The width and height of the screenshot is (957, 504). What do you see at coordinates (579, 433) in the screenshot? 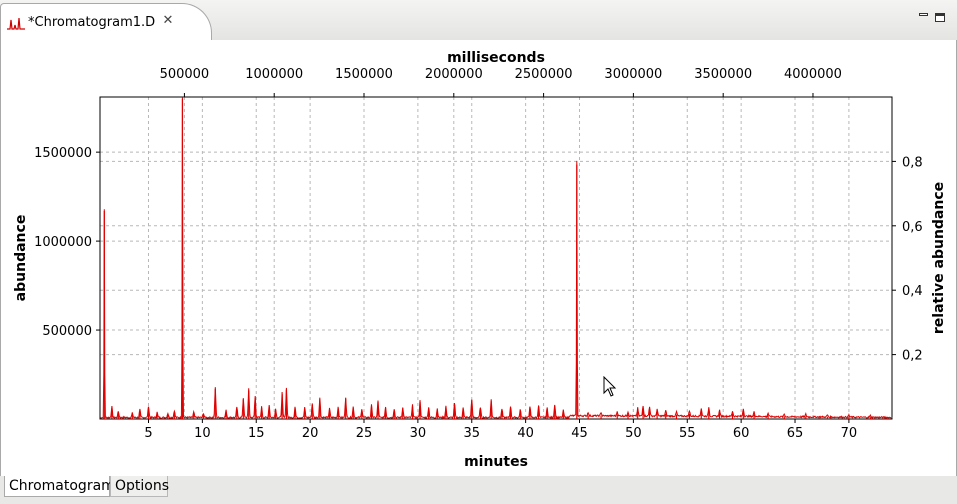
I see `x-tick-label: 45` at bounding box center [579, 433].